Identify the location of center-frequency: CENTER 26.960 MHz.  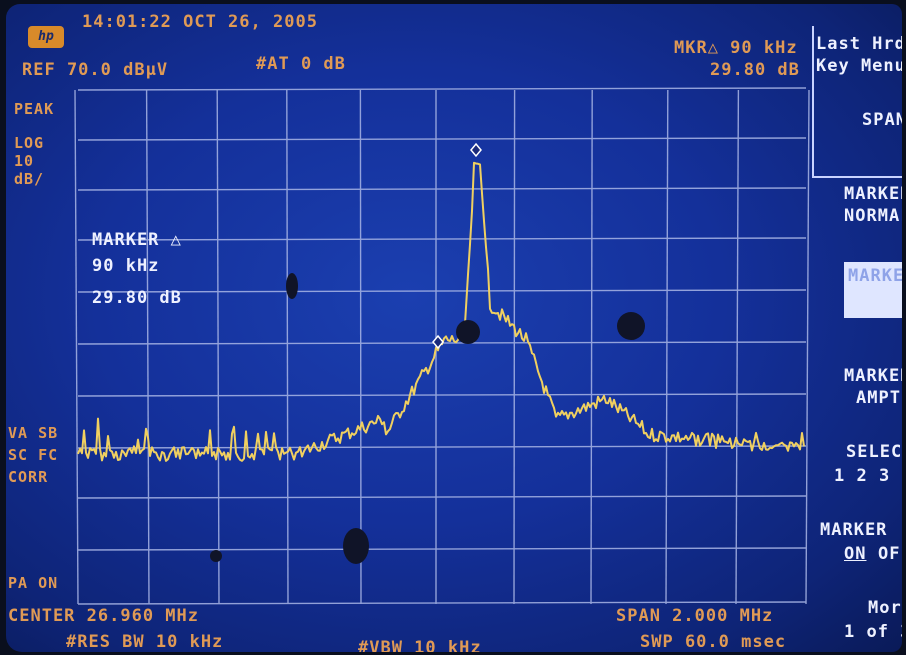
(103, 616).